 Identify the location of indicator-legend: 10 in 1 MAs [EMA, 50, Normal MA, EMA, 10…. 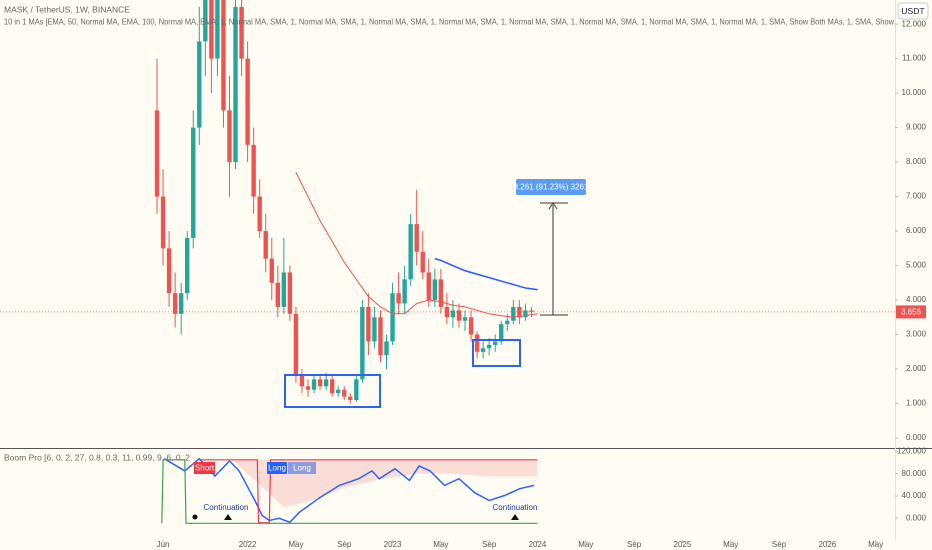
(449, 21).